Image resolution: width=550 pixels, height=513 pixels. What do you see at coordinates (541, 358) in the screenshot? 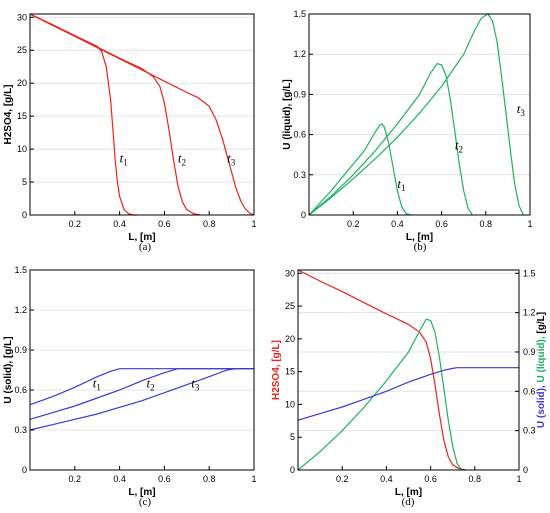
I see `y-right-axis-label-part: U (liquid),` at bounding box center [541, 358].